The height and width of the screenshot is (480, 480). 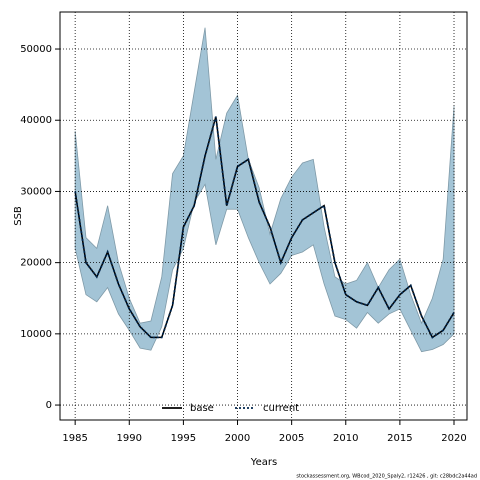 What do you see at coordinates (18, 216) in the screenshot?
I see `y-axis-label: SSB` at bounding box center [18, 216].